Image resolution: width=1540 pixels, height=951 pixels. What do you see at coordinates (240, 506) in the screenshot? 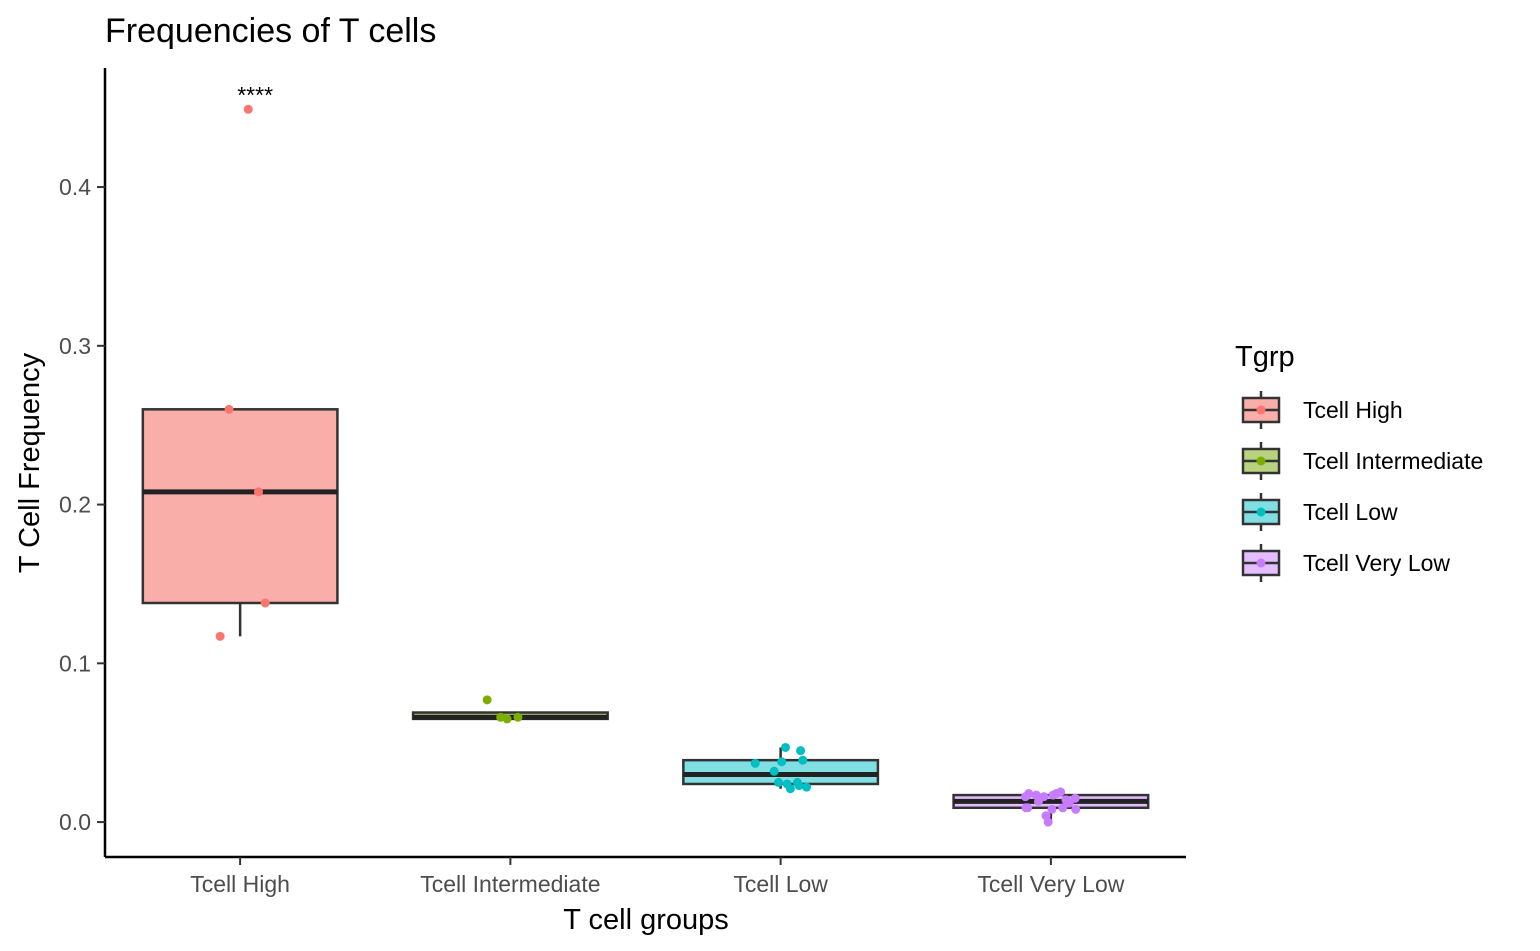
I see `box-iqr` at bounding box center [240, 506].